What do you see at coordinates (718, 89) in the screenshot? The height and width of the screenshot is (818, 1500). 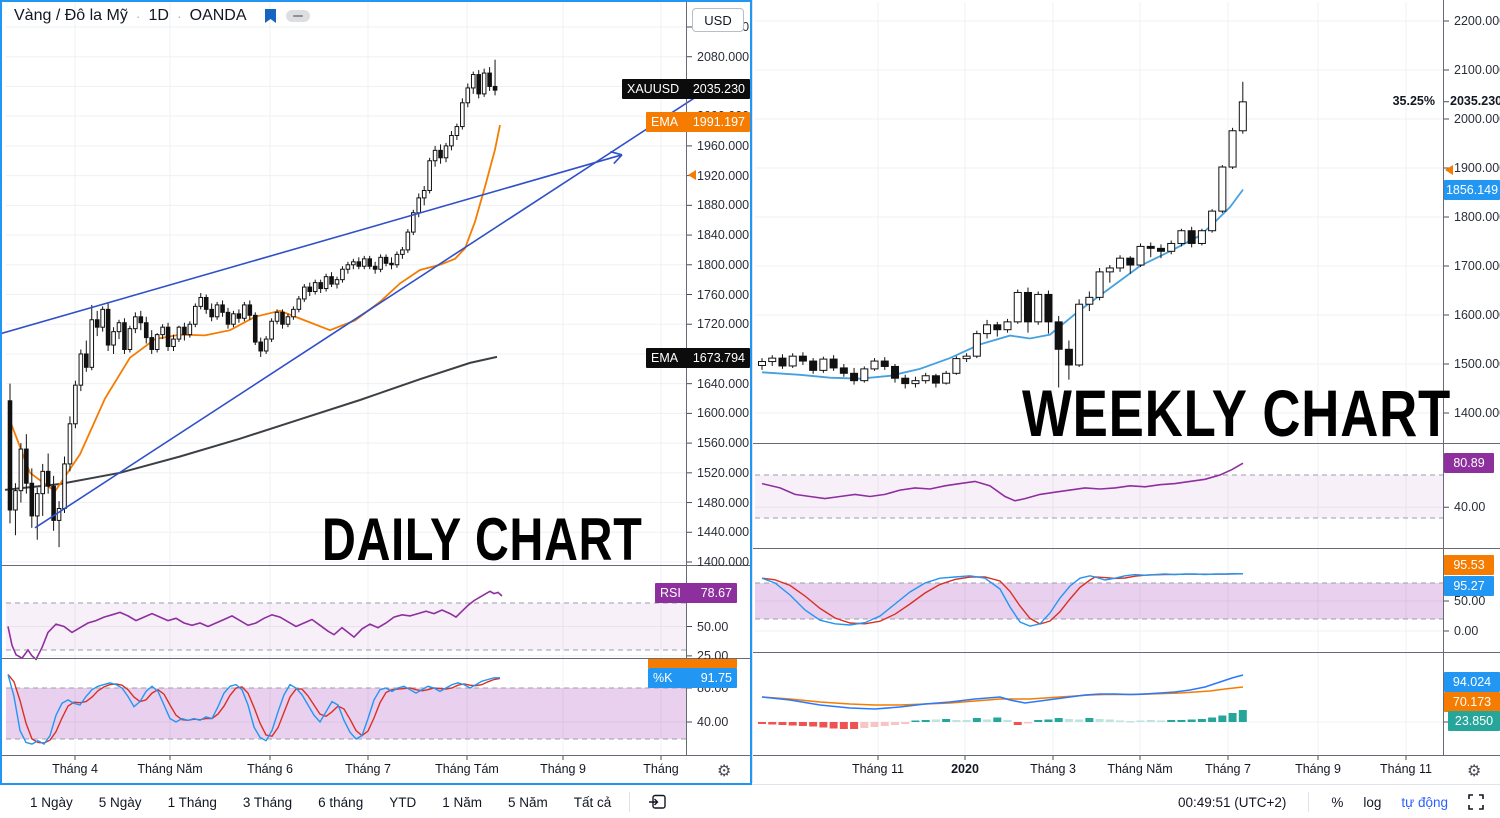 I see `last-price-value: 2035.230` at bounding box center [718, 89].